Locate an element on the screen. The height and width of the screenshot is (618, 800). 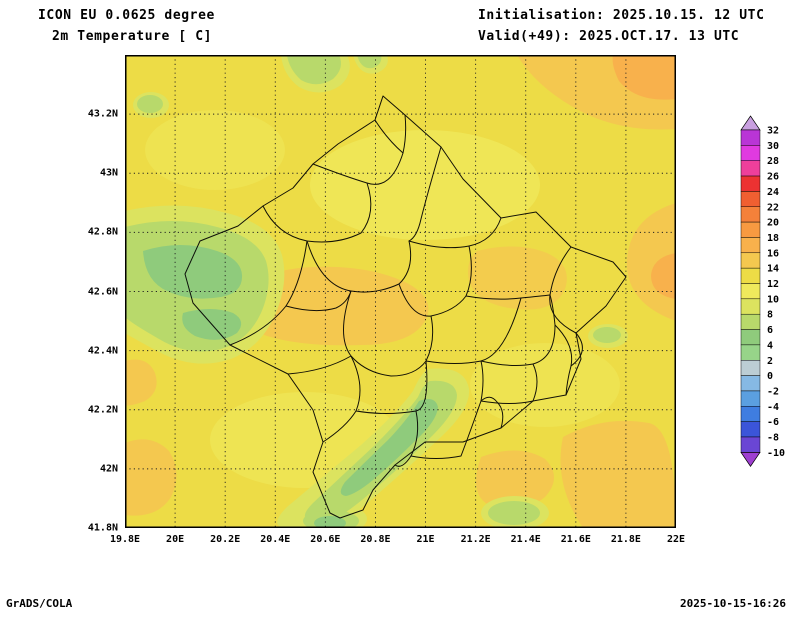
x-tick-label: 22E is located at coordinates (676, 539).